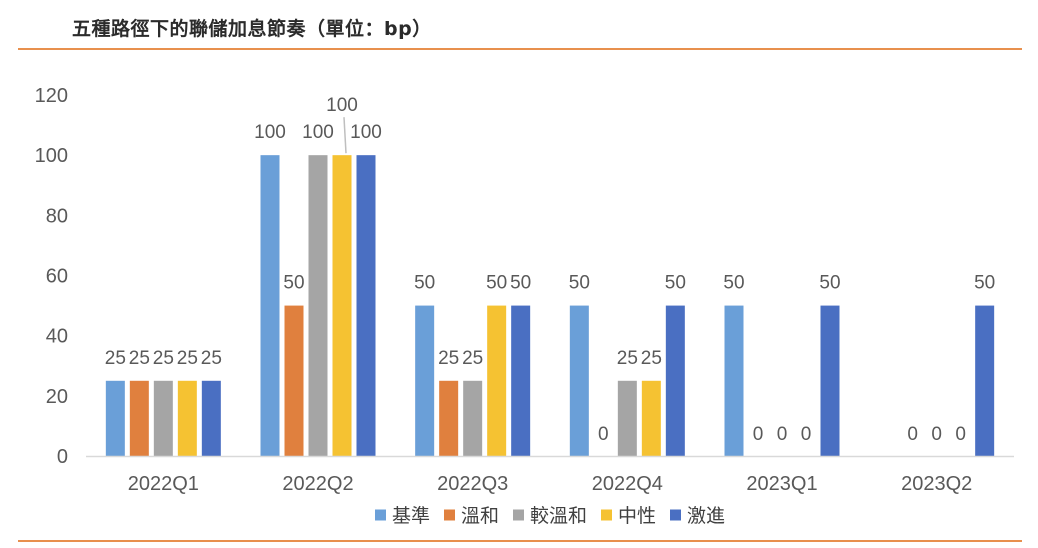  I want to click on x-tick-label: 2022Q2, so click(317, 484).